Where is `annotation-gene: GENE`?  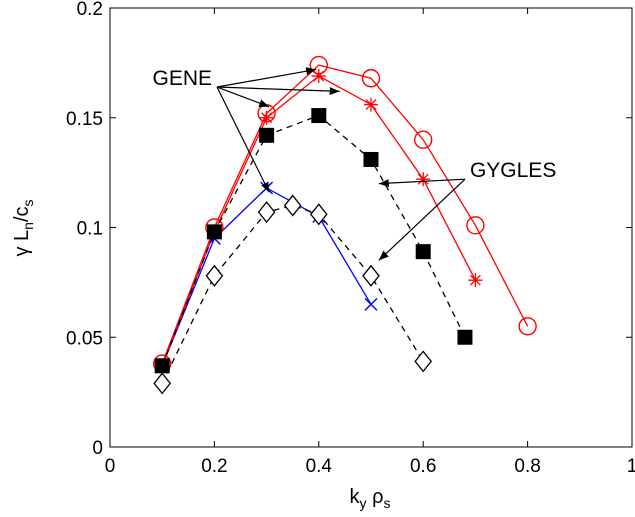
annotation-gene: GENE is located at coordinates (246, 130).